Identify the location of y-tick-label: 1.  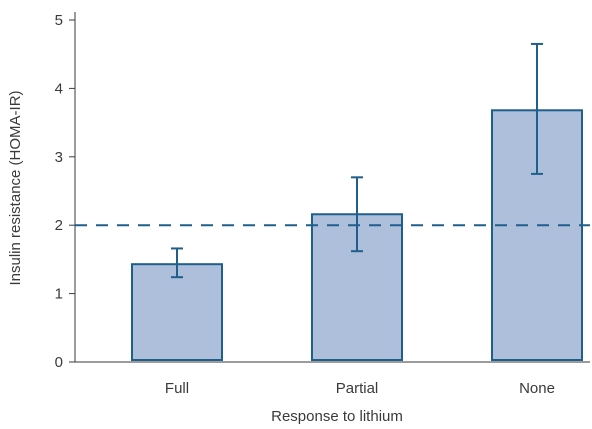
(59, 294).